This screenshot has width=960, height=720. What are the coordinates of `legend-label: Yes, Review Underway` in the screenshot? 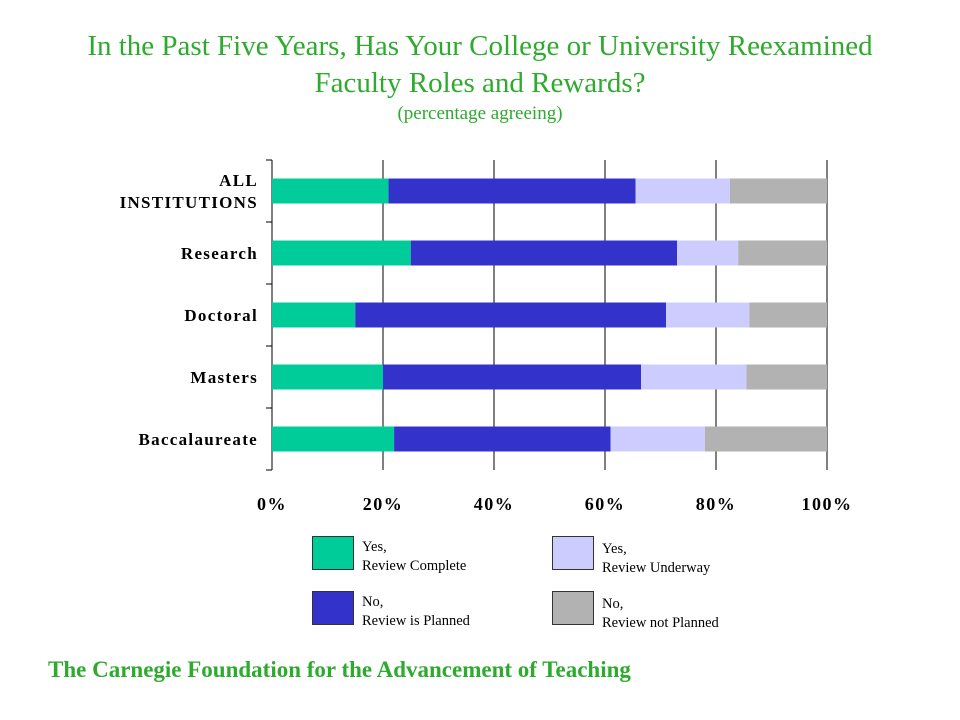 It's located at (656, 559).